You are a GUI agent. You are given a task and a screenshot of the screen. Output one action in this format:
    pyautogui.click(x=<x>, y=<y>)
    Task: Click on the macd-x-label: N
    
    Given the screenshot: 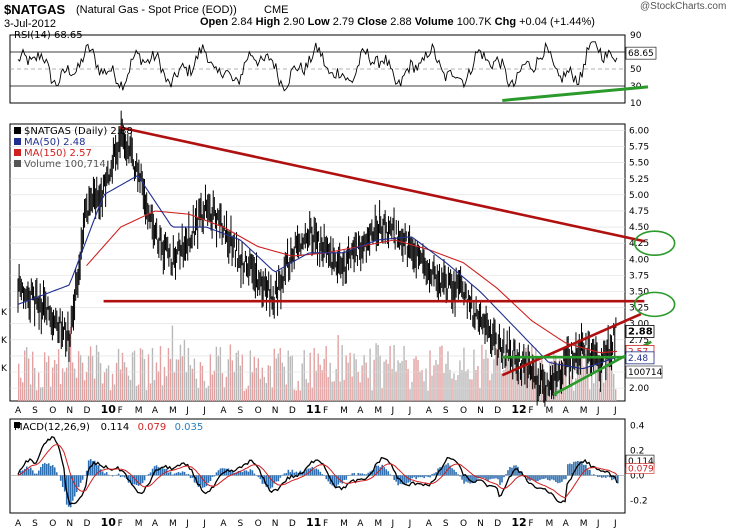 What is the action you would take?
    pyautogui.click(x=480, y=524)
    